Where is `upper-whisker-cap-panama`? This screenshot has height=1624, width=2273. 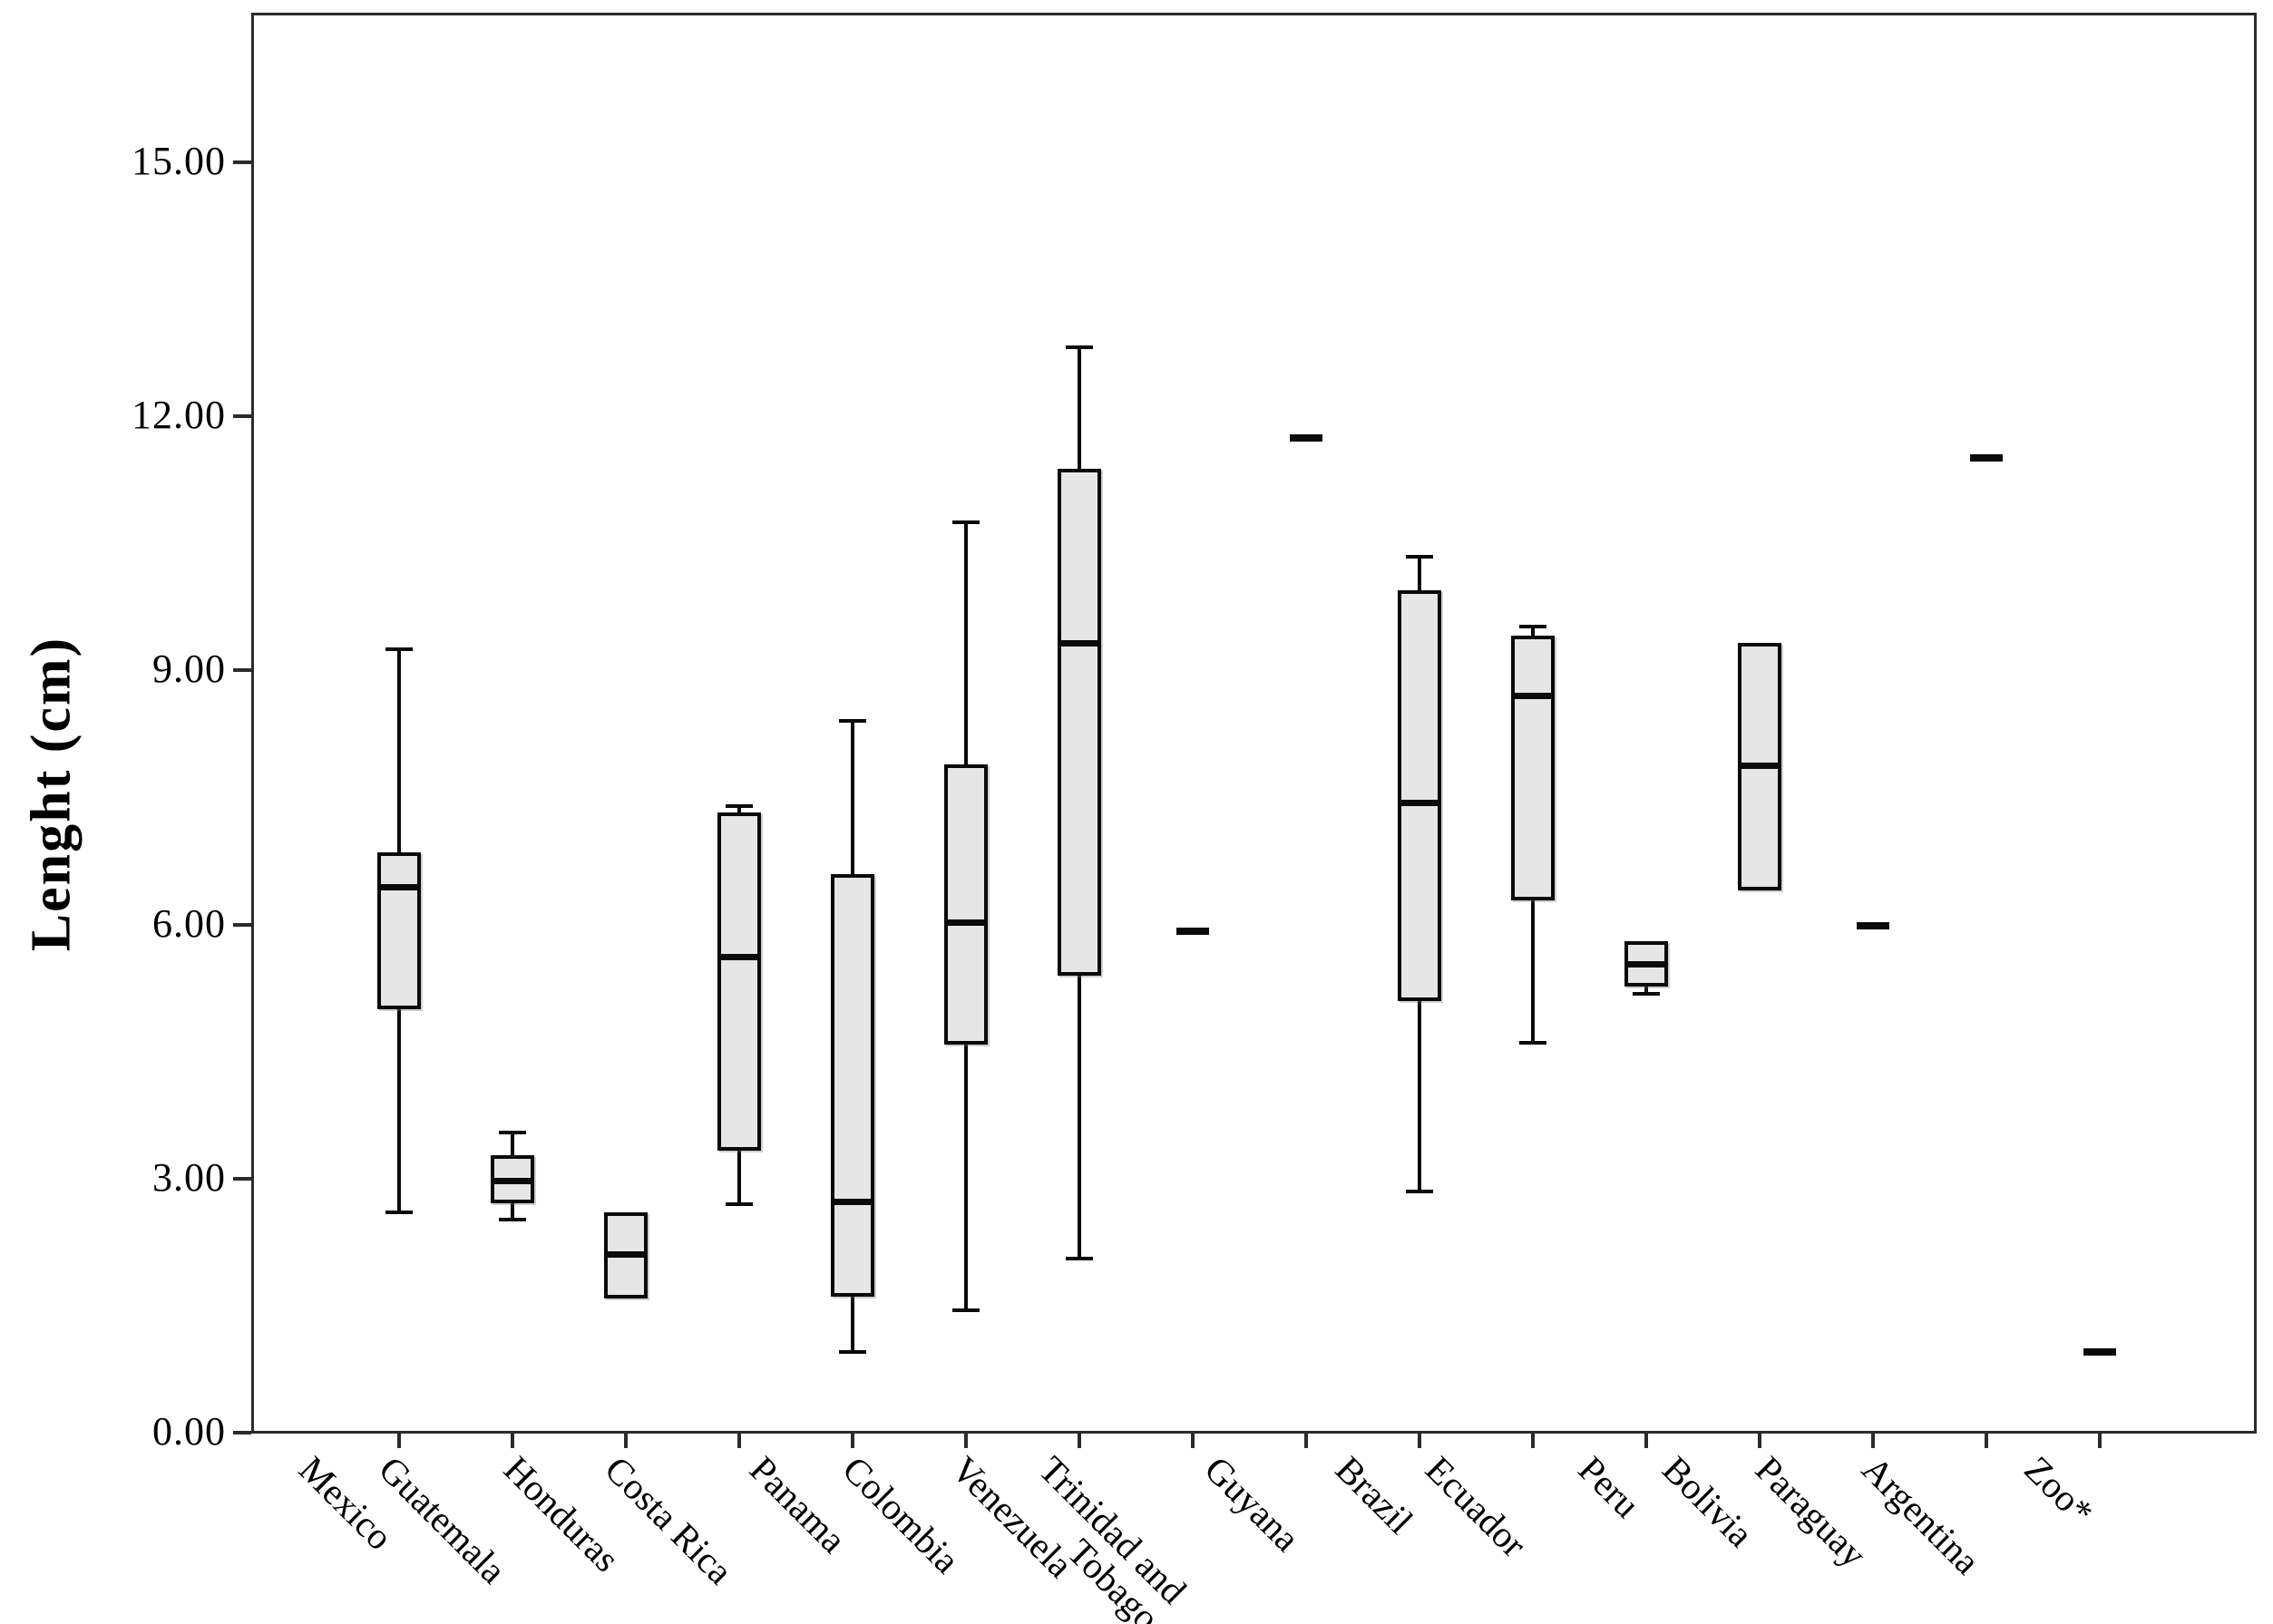
upper-whisker-cap-panama is located at coordinates (852, 721).